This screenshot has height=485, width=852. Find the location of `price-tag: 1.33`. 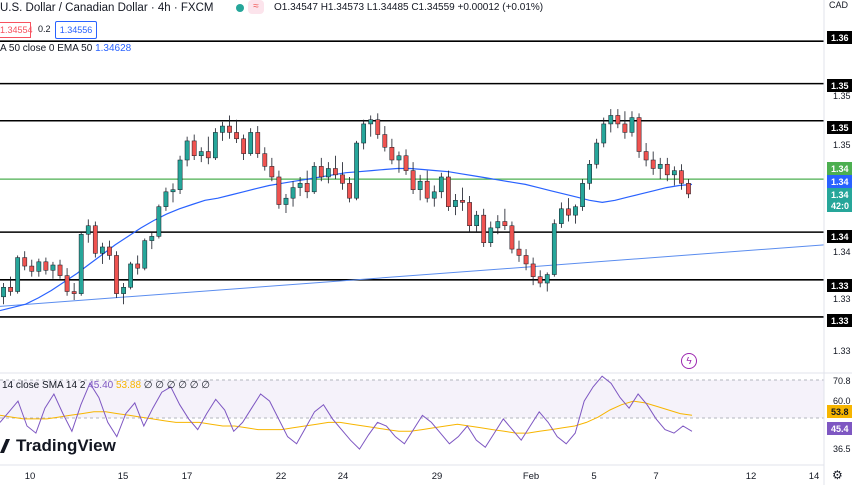

price-tag: 1.33 is located at coordinates (839, 285).